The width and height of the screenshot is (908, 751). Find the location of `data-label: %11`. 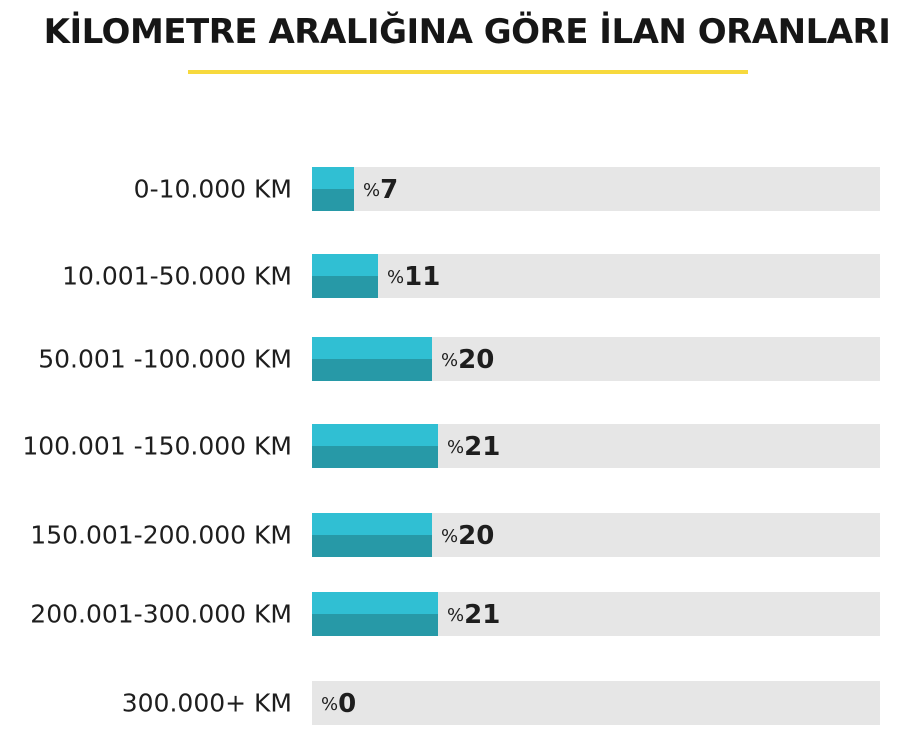

data-label: %11 is located at coordinates (413, 277).